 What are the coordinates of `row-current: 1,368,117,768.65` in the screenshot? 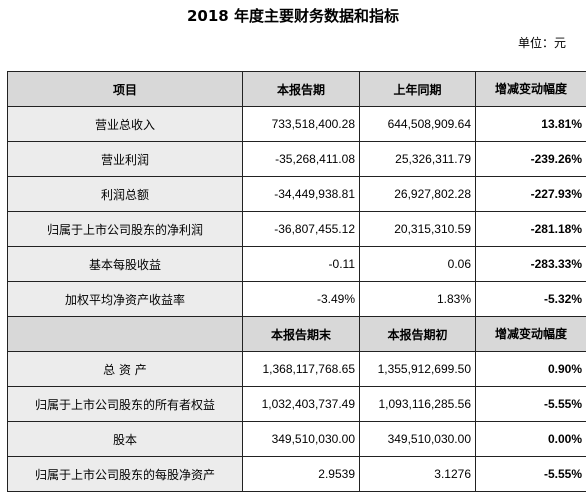 It's located at (301, 369).